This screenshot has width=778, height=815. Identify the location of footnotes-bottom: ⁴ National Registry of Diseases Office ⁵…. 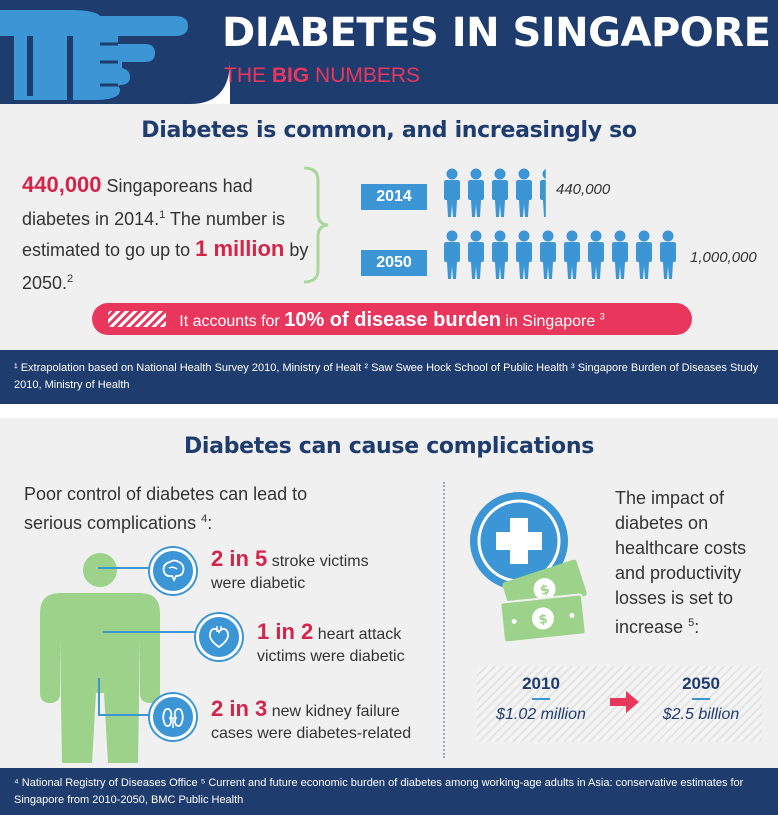
(389, 791).